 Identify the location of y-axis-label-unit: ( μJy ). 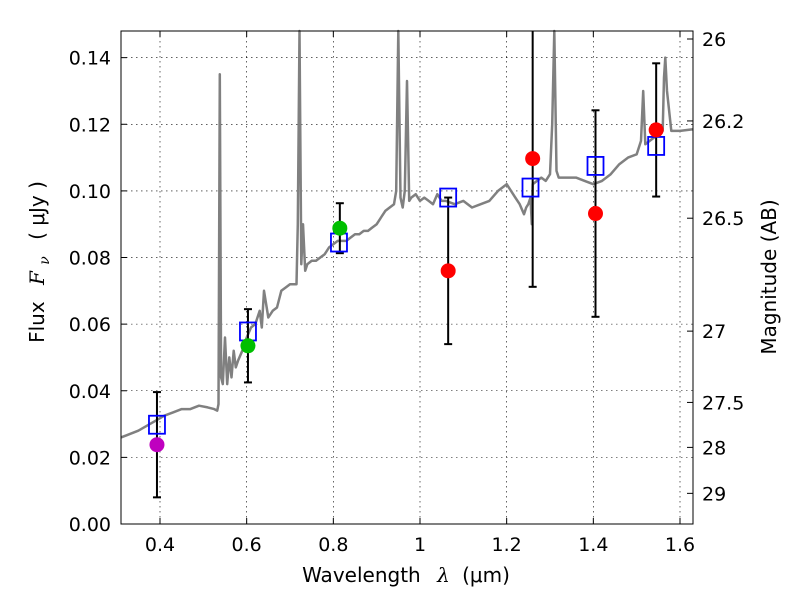
(37, 210).